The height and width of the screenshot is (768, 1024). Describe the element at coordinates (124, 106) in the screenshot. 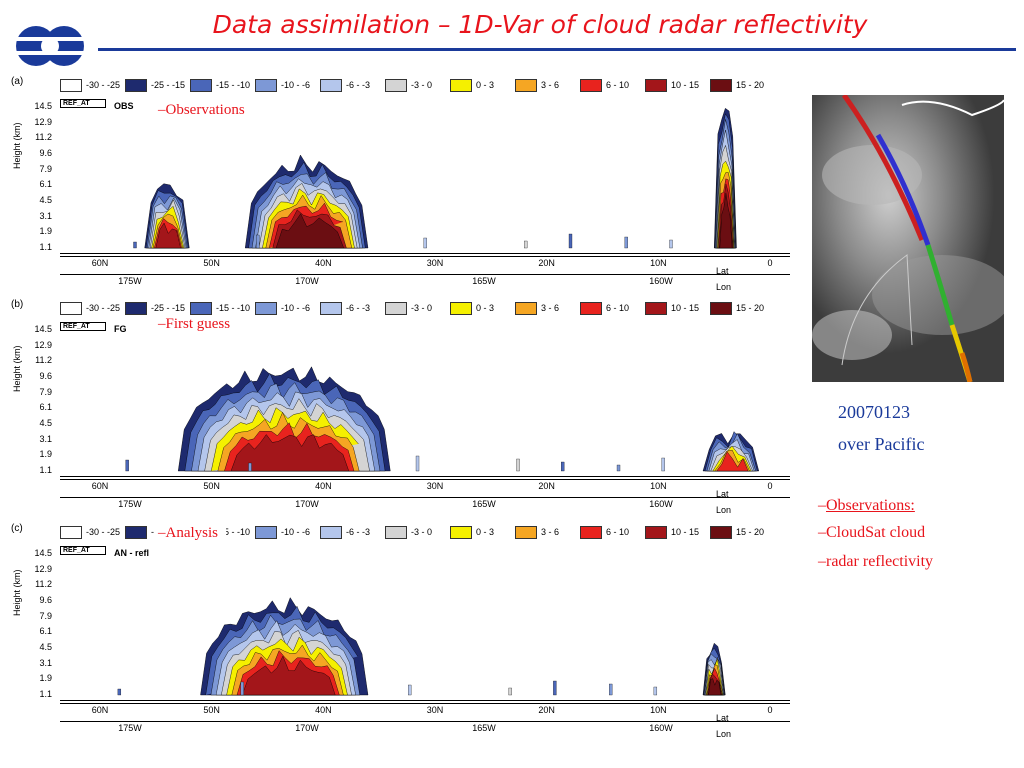

I see `plot-name: OBS` at that location.